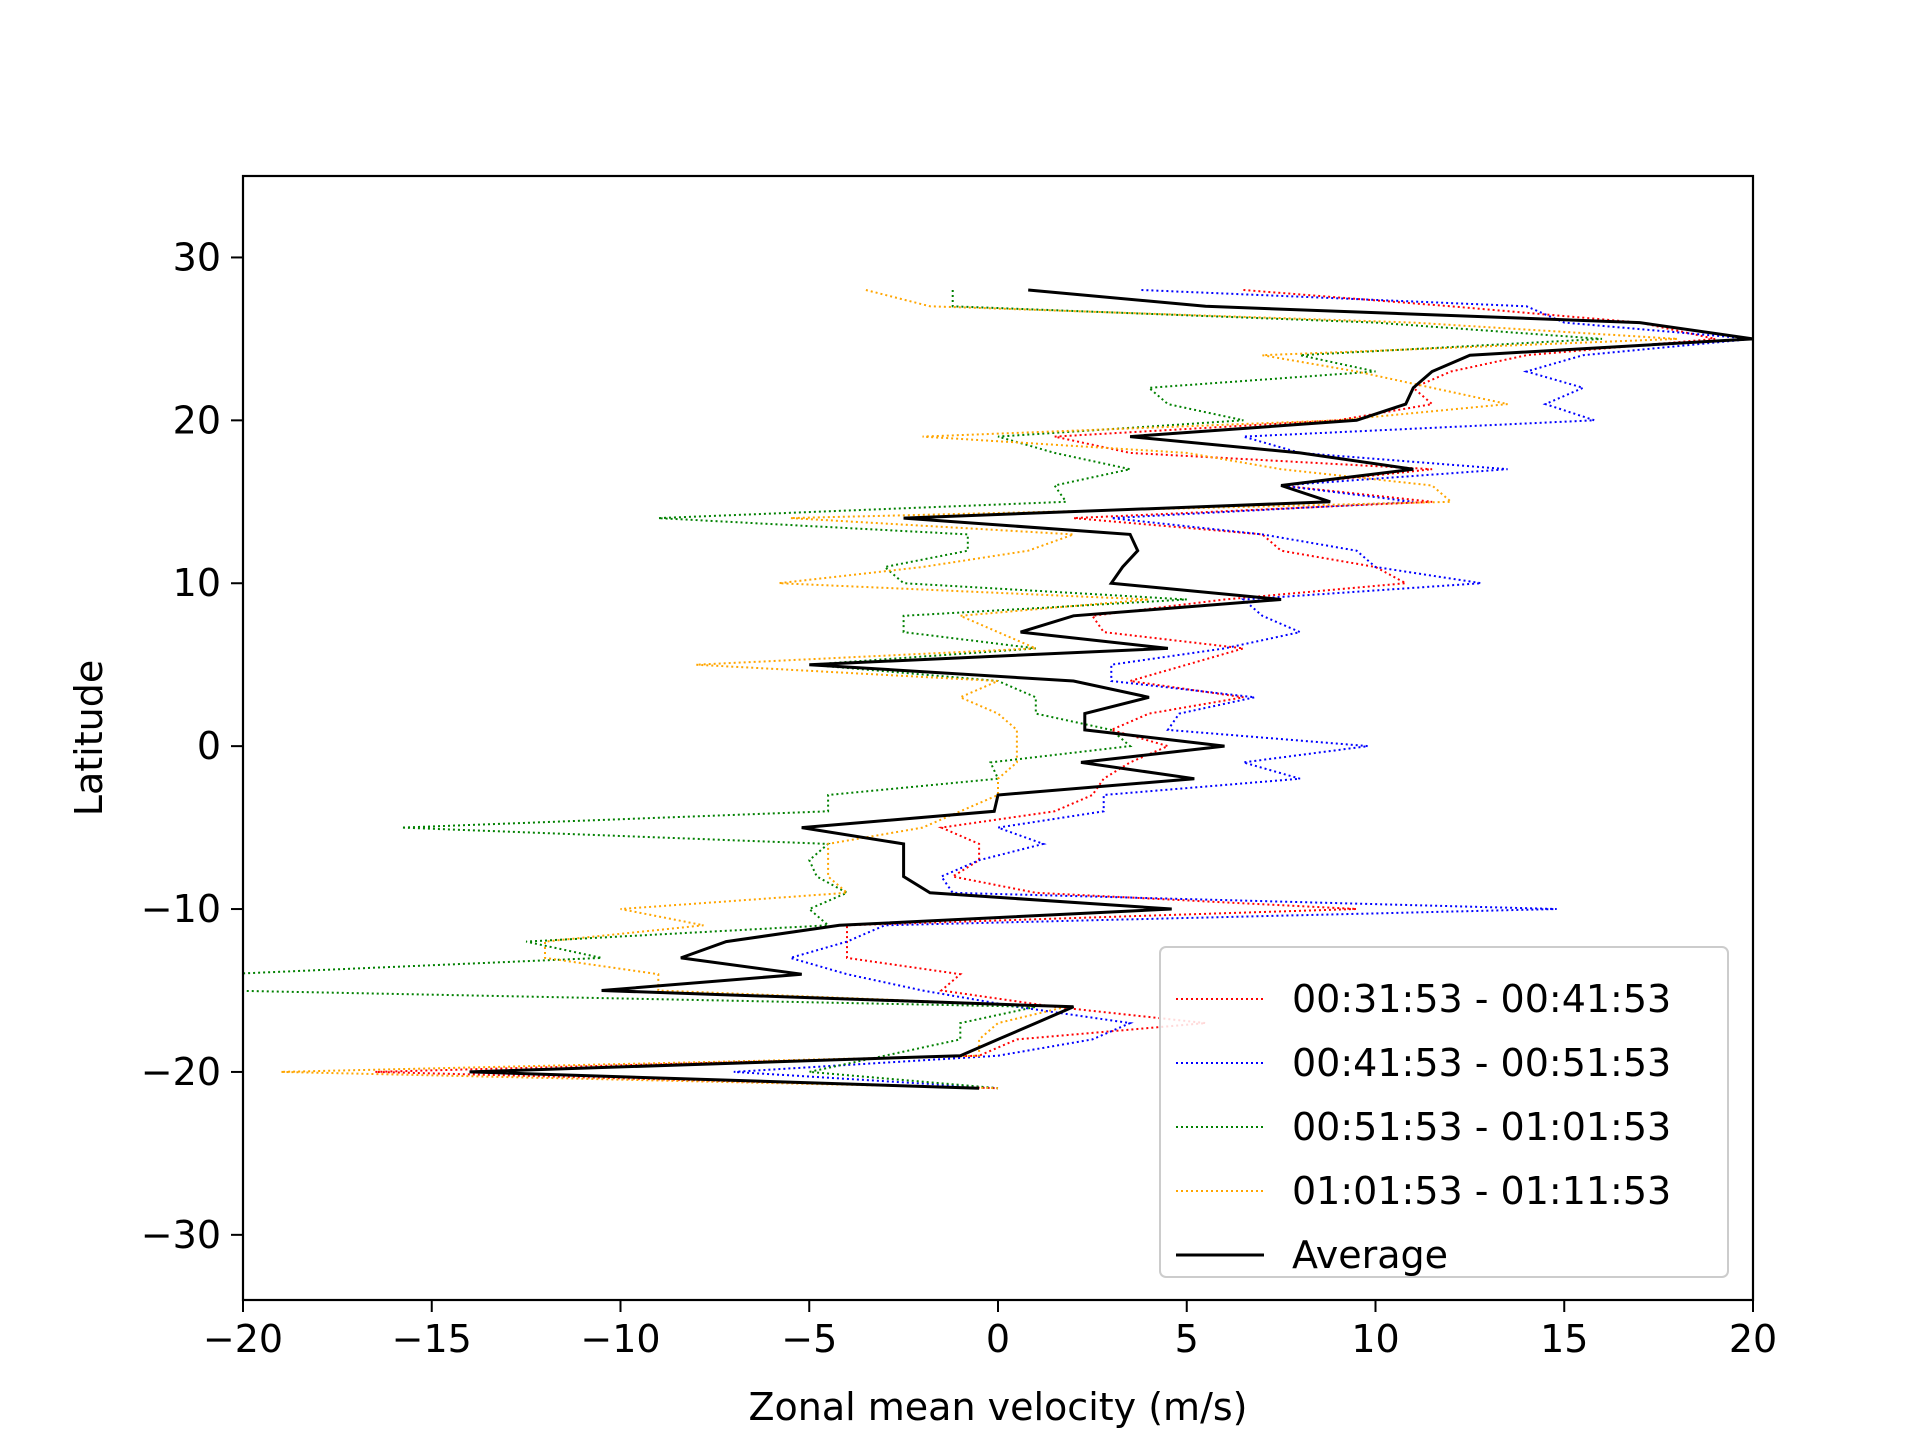 This screenshot has height=1440, width=1920. Describe the element at coordinates (620, 1339) in the screenshot. I see `x-tick-label: −10` at that location.